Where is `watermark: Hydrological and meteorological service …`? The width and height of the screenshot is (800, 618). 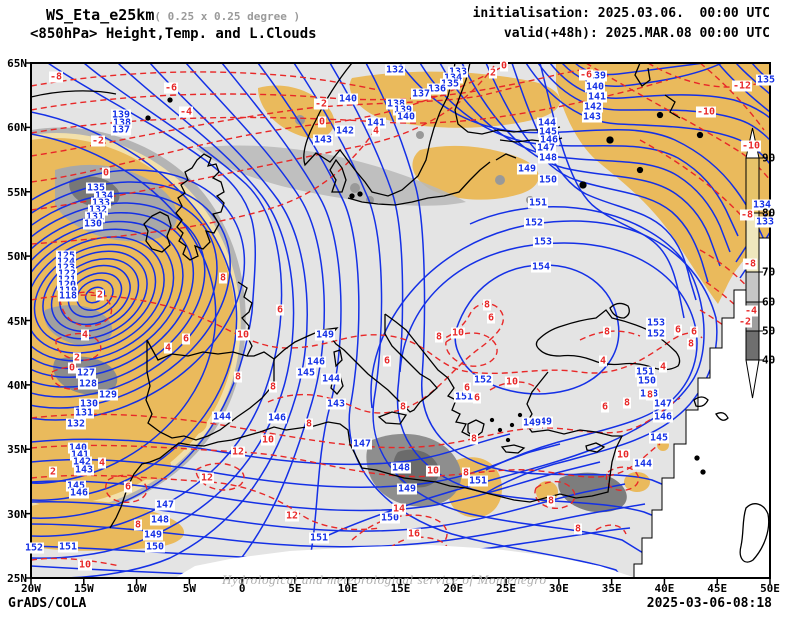
watermark: Hydrological and meteorological service … is located at coordinates (384, 579).